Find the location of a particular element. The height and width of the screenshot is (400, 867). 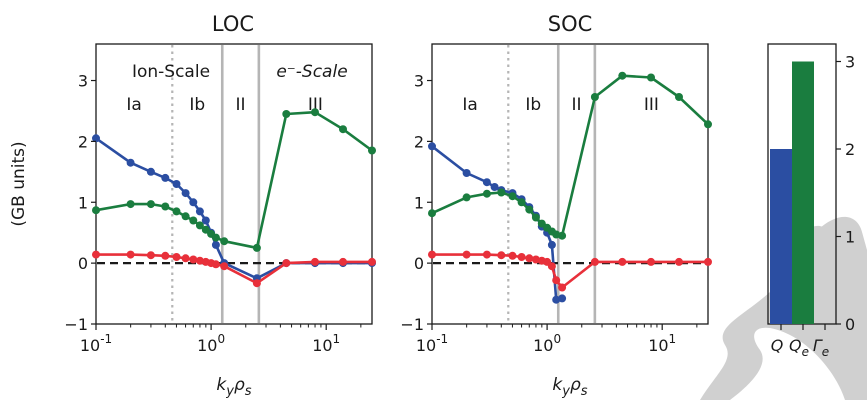

x-tick-label: 10¹ is located at coordinates (326, 343).